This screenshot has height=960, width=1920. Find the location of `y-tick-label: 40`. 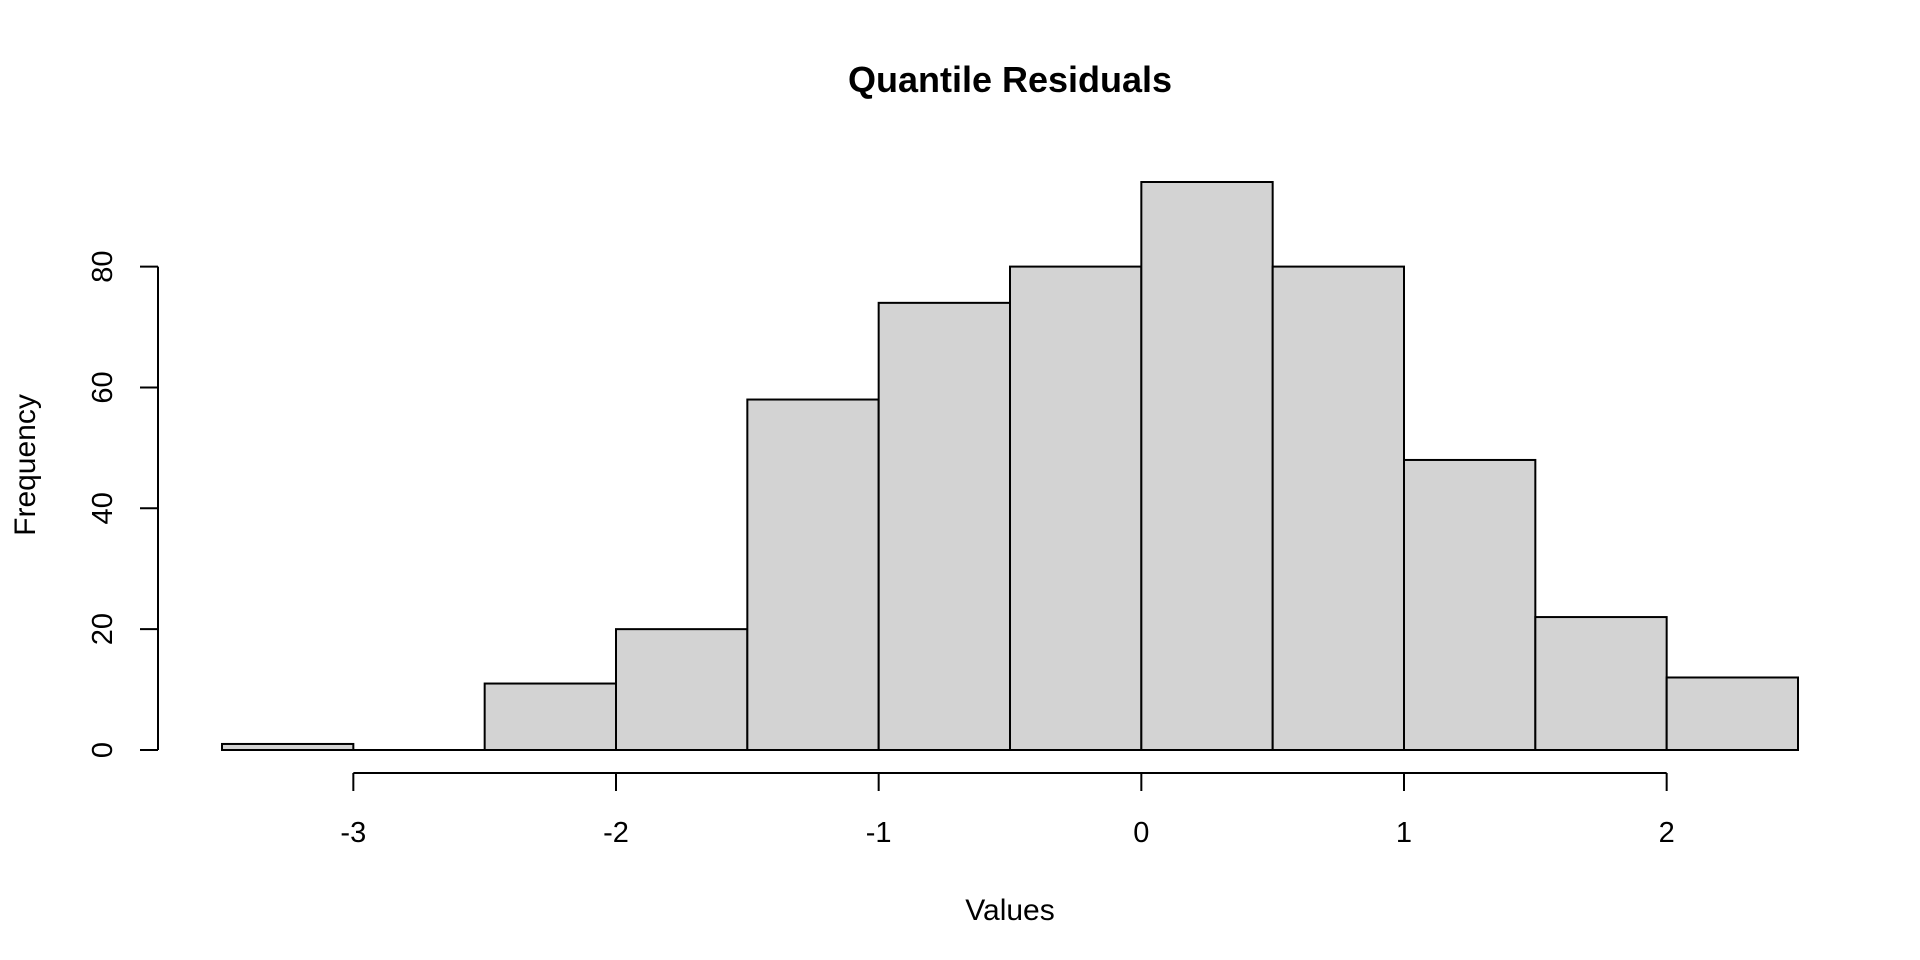

y-tick-label: 40 is located at coordinates (103, 508).